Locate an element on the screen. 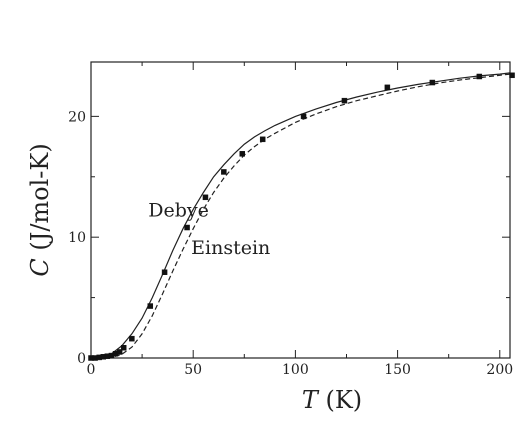 The width and height of the screenshot is (531, 433). y-tick-label: 0 is located at coordinates (81, 359).